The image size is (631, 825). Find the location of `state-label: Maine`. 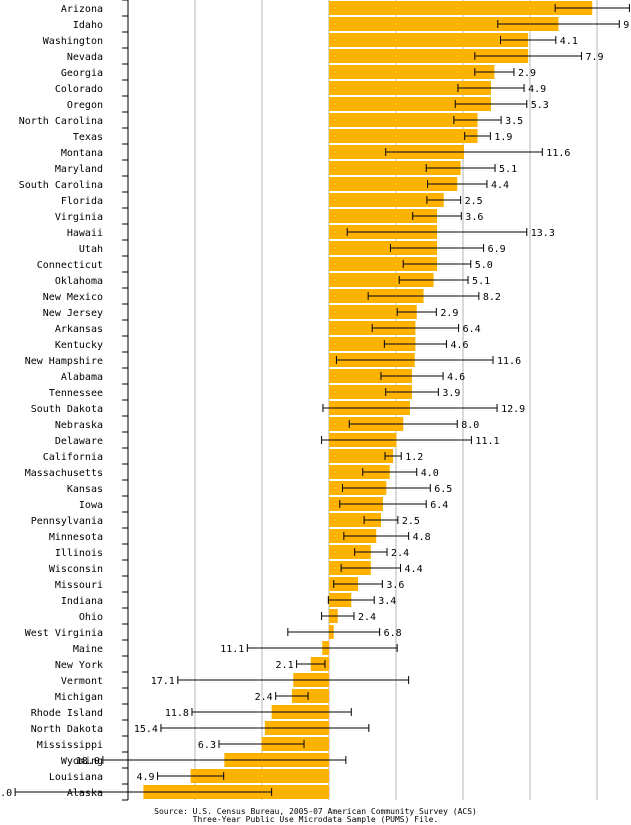

state-label: Maine is located at coordinates (88, 649).